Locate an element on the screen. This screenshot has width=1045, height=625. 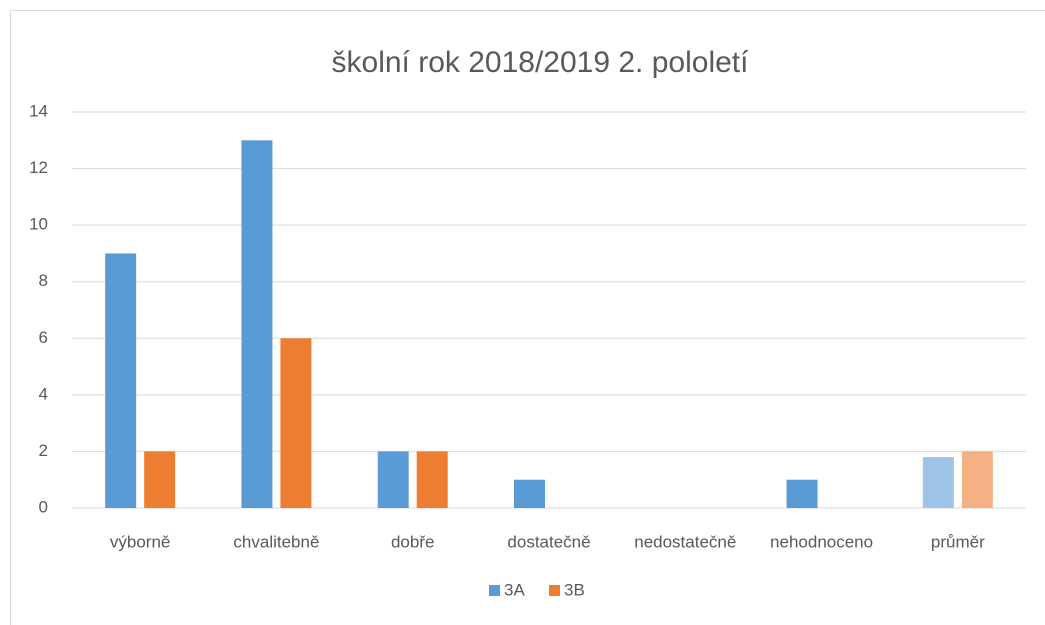
x-tick-label: nehodnoceno is located at coordinates (821, 541).